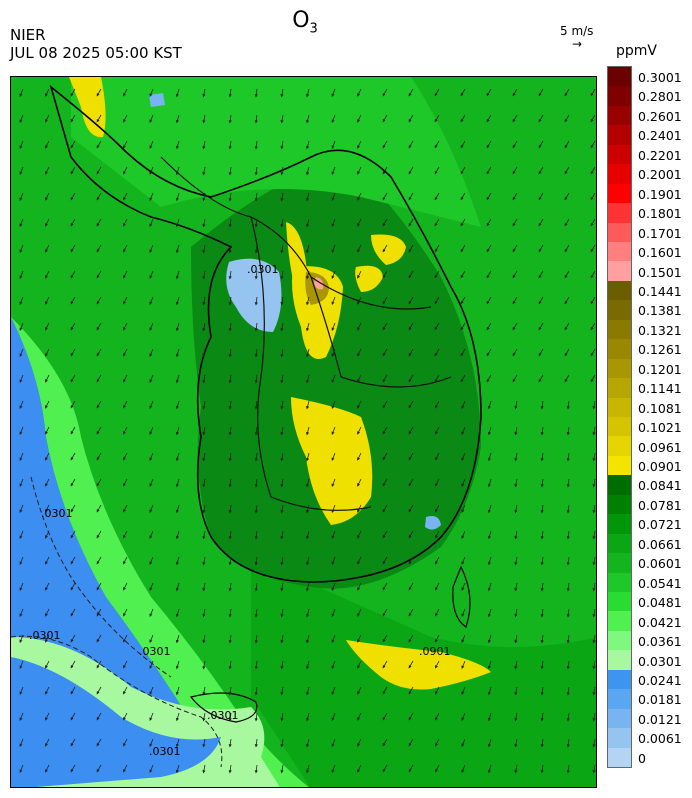  Describe the element at coordinates (660, 719) in the screenshot. I see `legend-label: 0.0121` at that location.